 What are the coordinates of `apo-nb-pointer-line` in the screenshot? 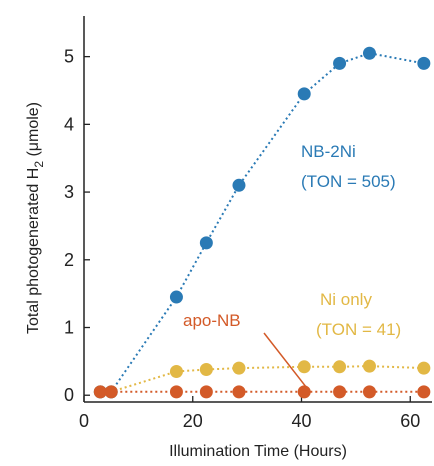 It's located at (287, 362).